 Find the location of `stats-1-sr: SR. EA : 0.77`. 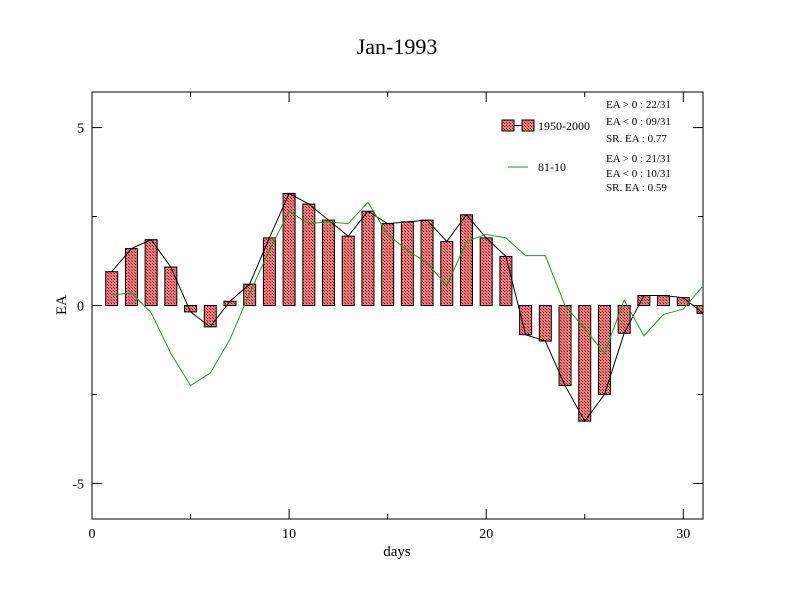

stats-1-sr: SR. EA : 0.77 is located at coordinates (636, 139).